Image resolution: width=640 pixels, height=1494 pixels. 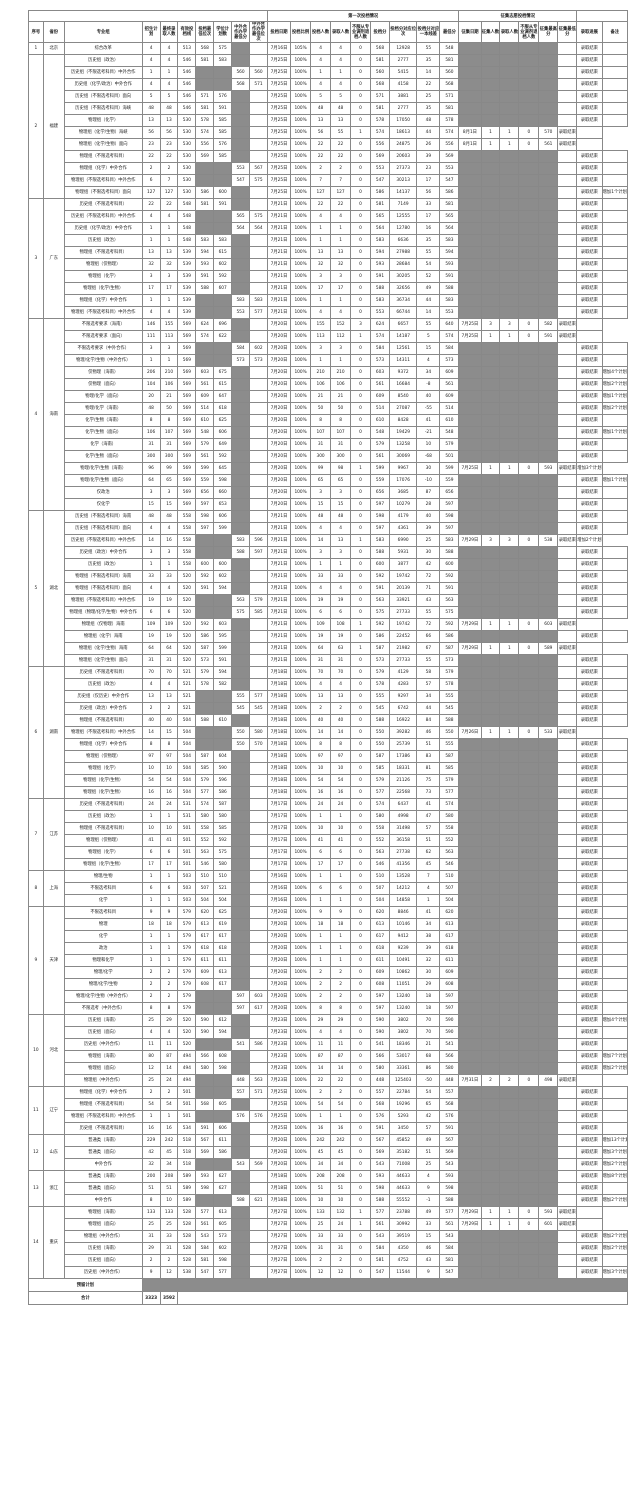 What do you see at coordinates (403, 156) in the screenshot?
I see `table-cell: 20603` at bounding box center [403, 156].